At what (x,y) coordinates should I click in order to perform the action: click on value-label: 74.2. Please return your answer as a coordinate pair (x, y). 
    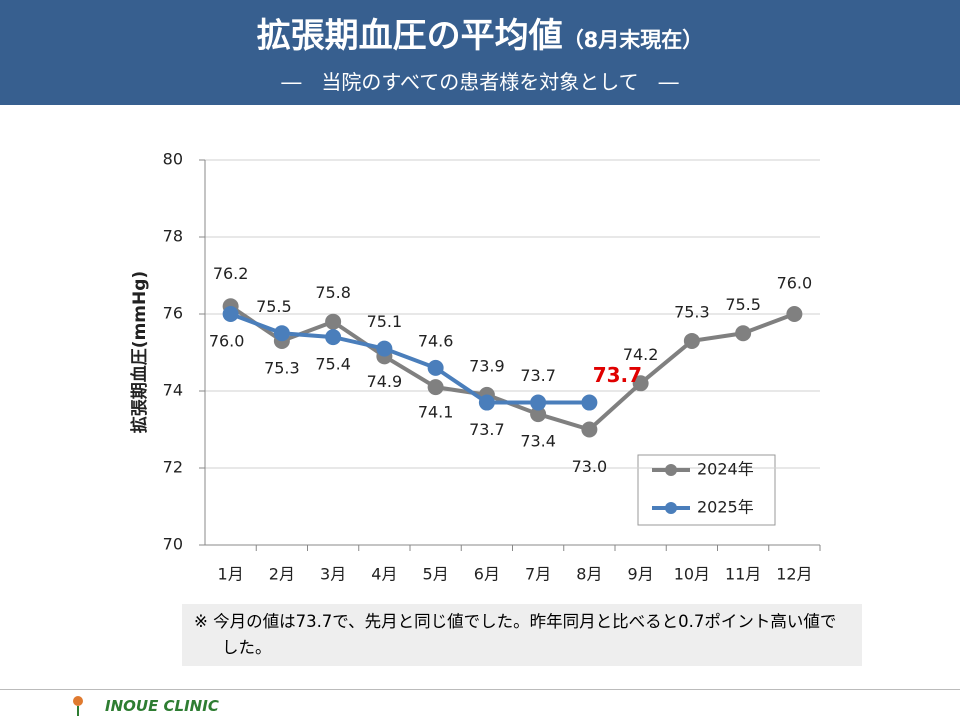
    Looking at the image, I should click on (641, 354).